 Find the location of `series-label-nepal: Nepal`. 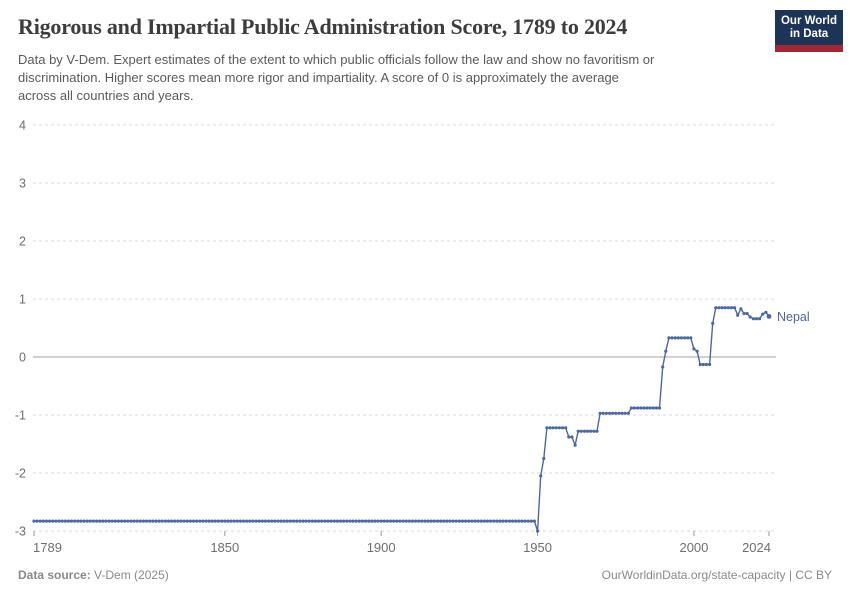

series-label-nepal: Nepal is located at coordinates (793, 317).